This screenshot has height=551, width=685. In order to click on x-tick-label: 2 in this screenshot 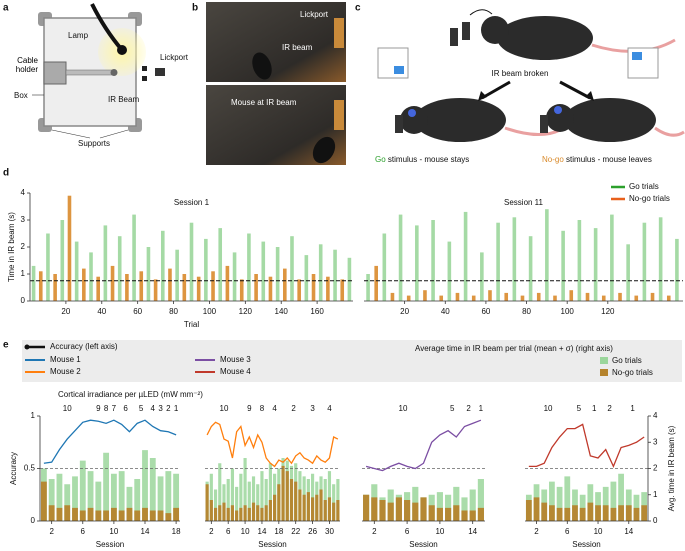, I will do `click(51, 531)`.